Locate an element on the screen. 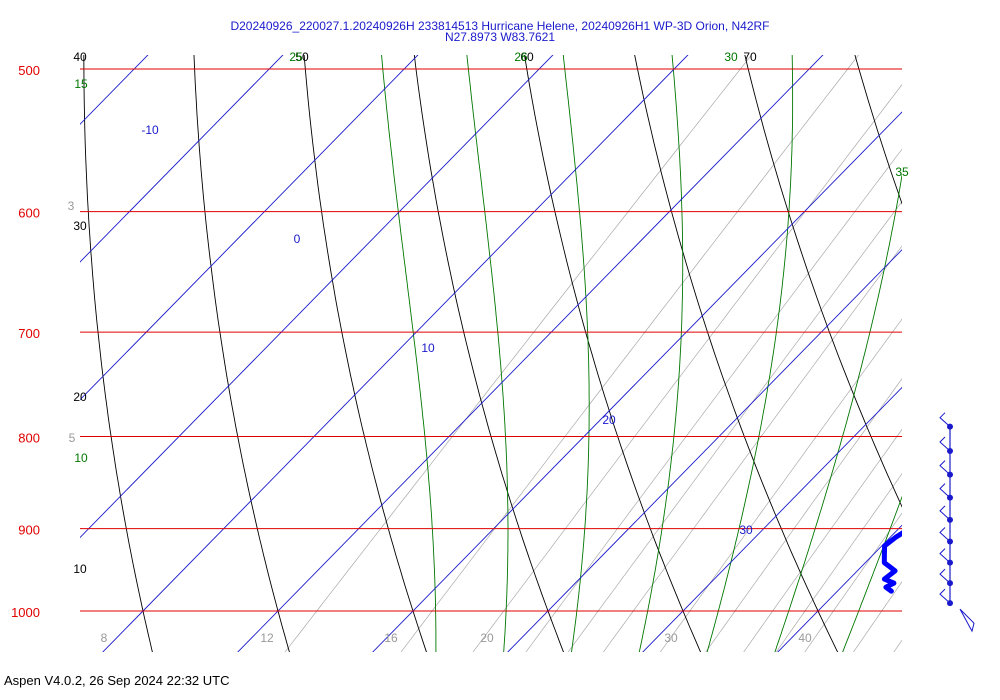  moist-adiabat-label: 25 is located at coordinates (296, 57).